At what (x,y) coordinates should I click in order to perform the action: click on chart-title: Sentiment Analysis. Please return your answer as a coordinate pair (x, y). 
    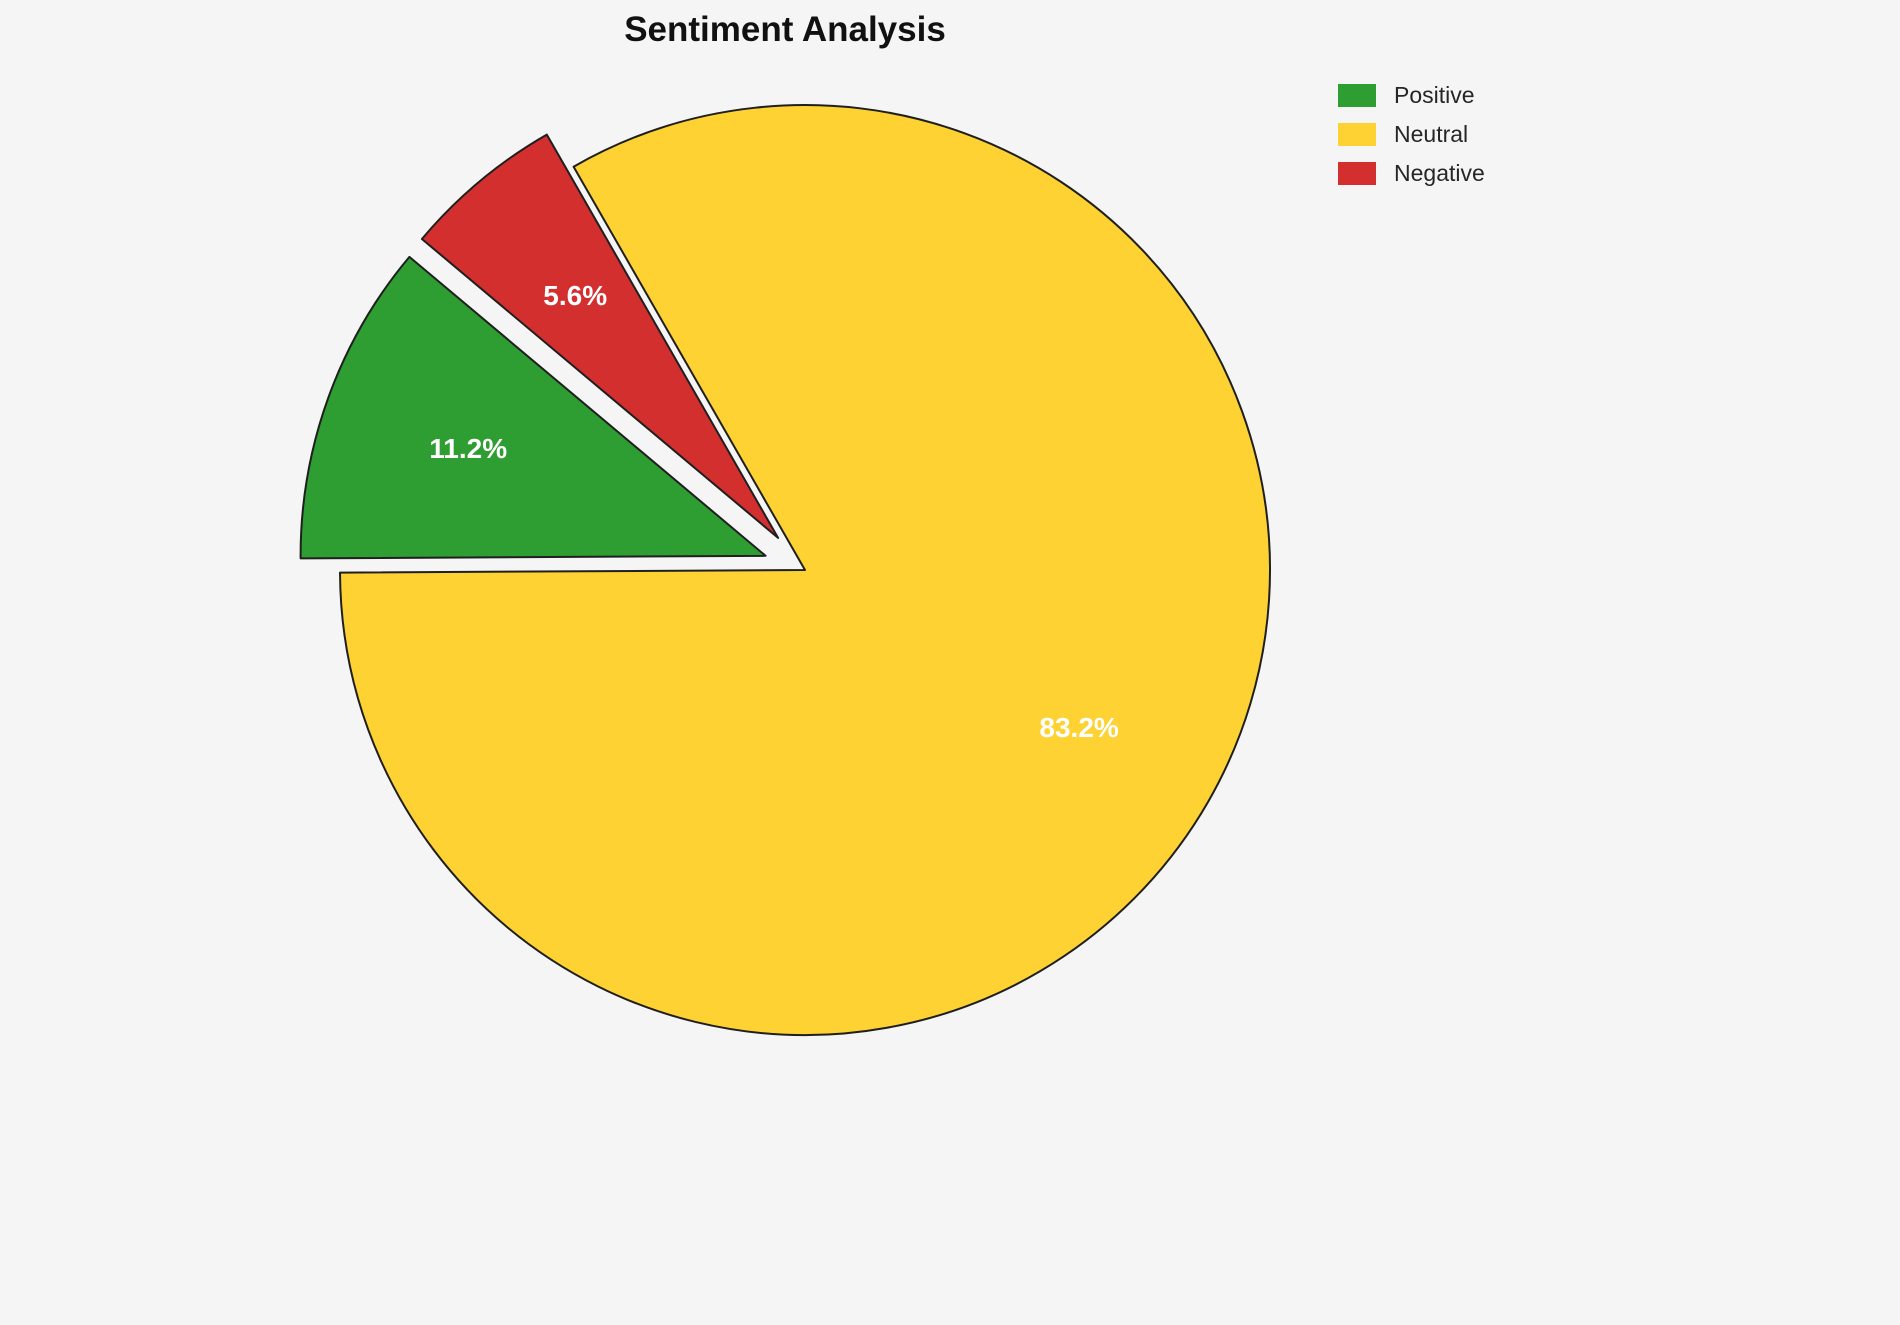
    Looking at the image, I should click on (785, 29).